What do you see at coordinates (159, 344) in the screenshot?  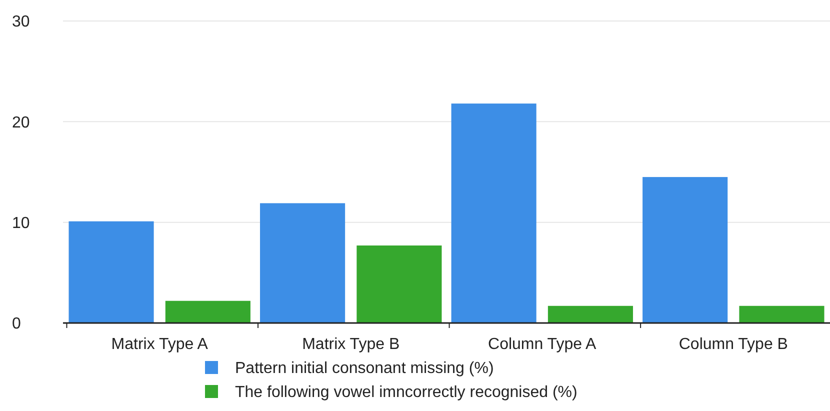 I see `x-tick-label: Matrix Type A` at bounding box center [159, 344].